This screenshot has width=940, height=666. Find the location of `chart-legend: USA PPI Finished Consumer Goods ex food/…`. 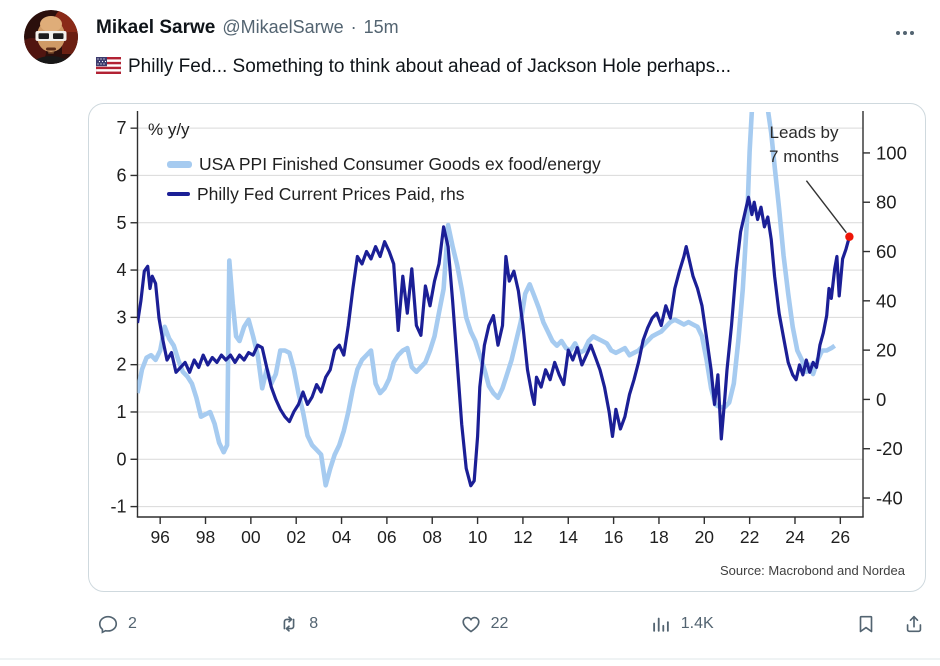

chart-legend: USA PPI Finished Consumer Goods ex food/… is located at coordinates (384, 179).